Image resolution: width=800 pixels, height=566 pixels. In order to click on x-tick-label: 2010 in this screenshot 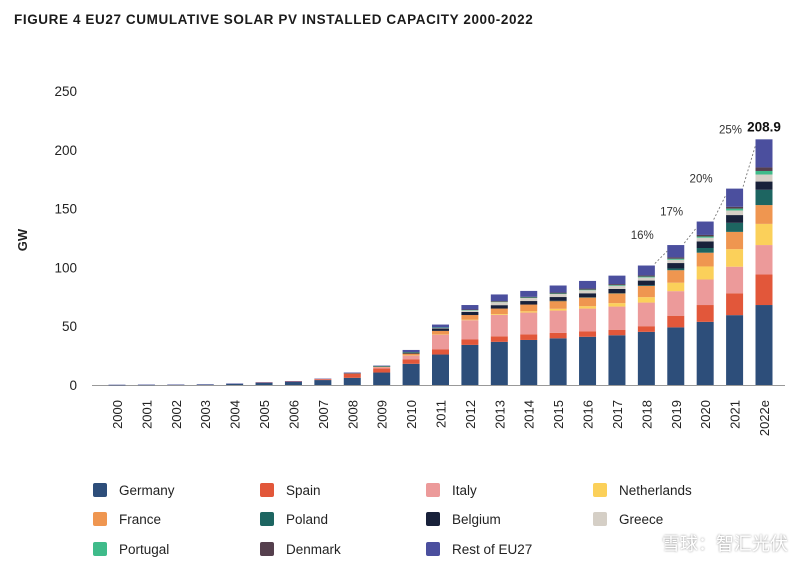, I will do `click(411, 414)`.